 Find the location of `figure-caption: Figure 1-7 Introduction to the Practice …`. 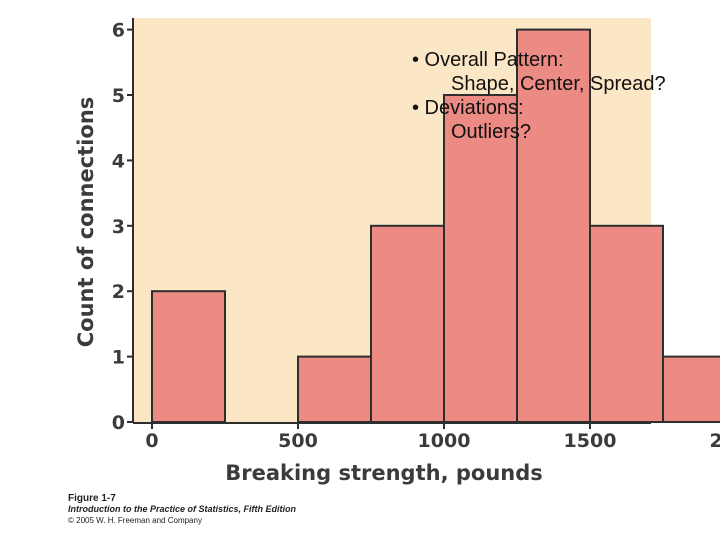

figure-caption: Figure 1-7 Introduction to the Practice … is located at coordinates (182, 509).